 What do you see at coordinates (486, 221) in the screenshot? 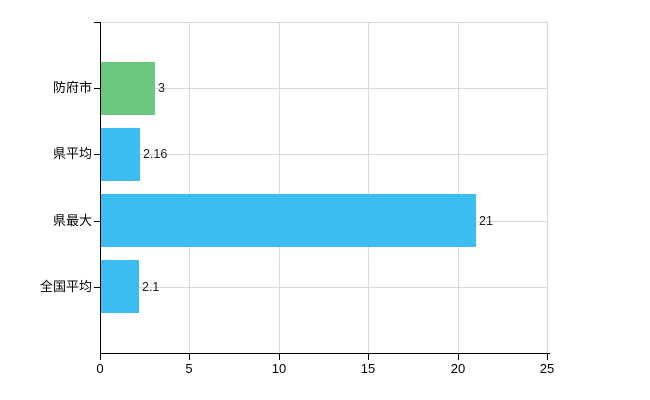
I see `value-label: 21` at bounding box center [486, 221].